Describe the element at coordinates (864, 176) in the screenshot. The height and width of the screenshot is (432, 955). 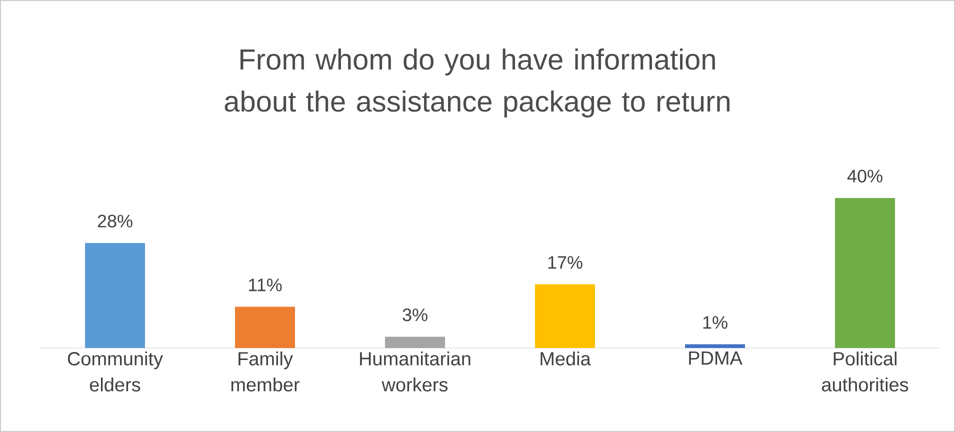
I see `data-label: 40%` at that location.